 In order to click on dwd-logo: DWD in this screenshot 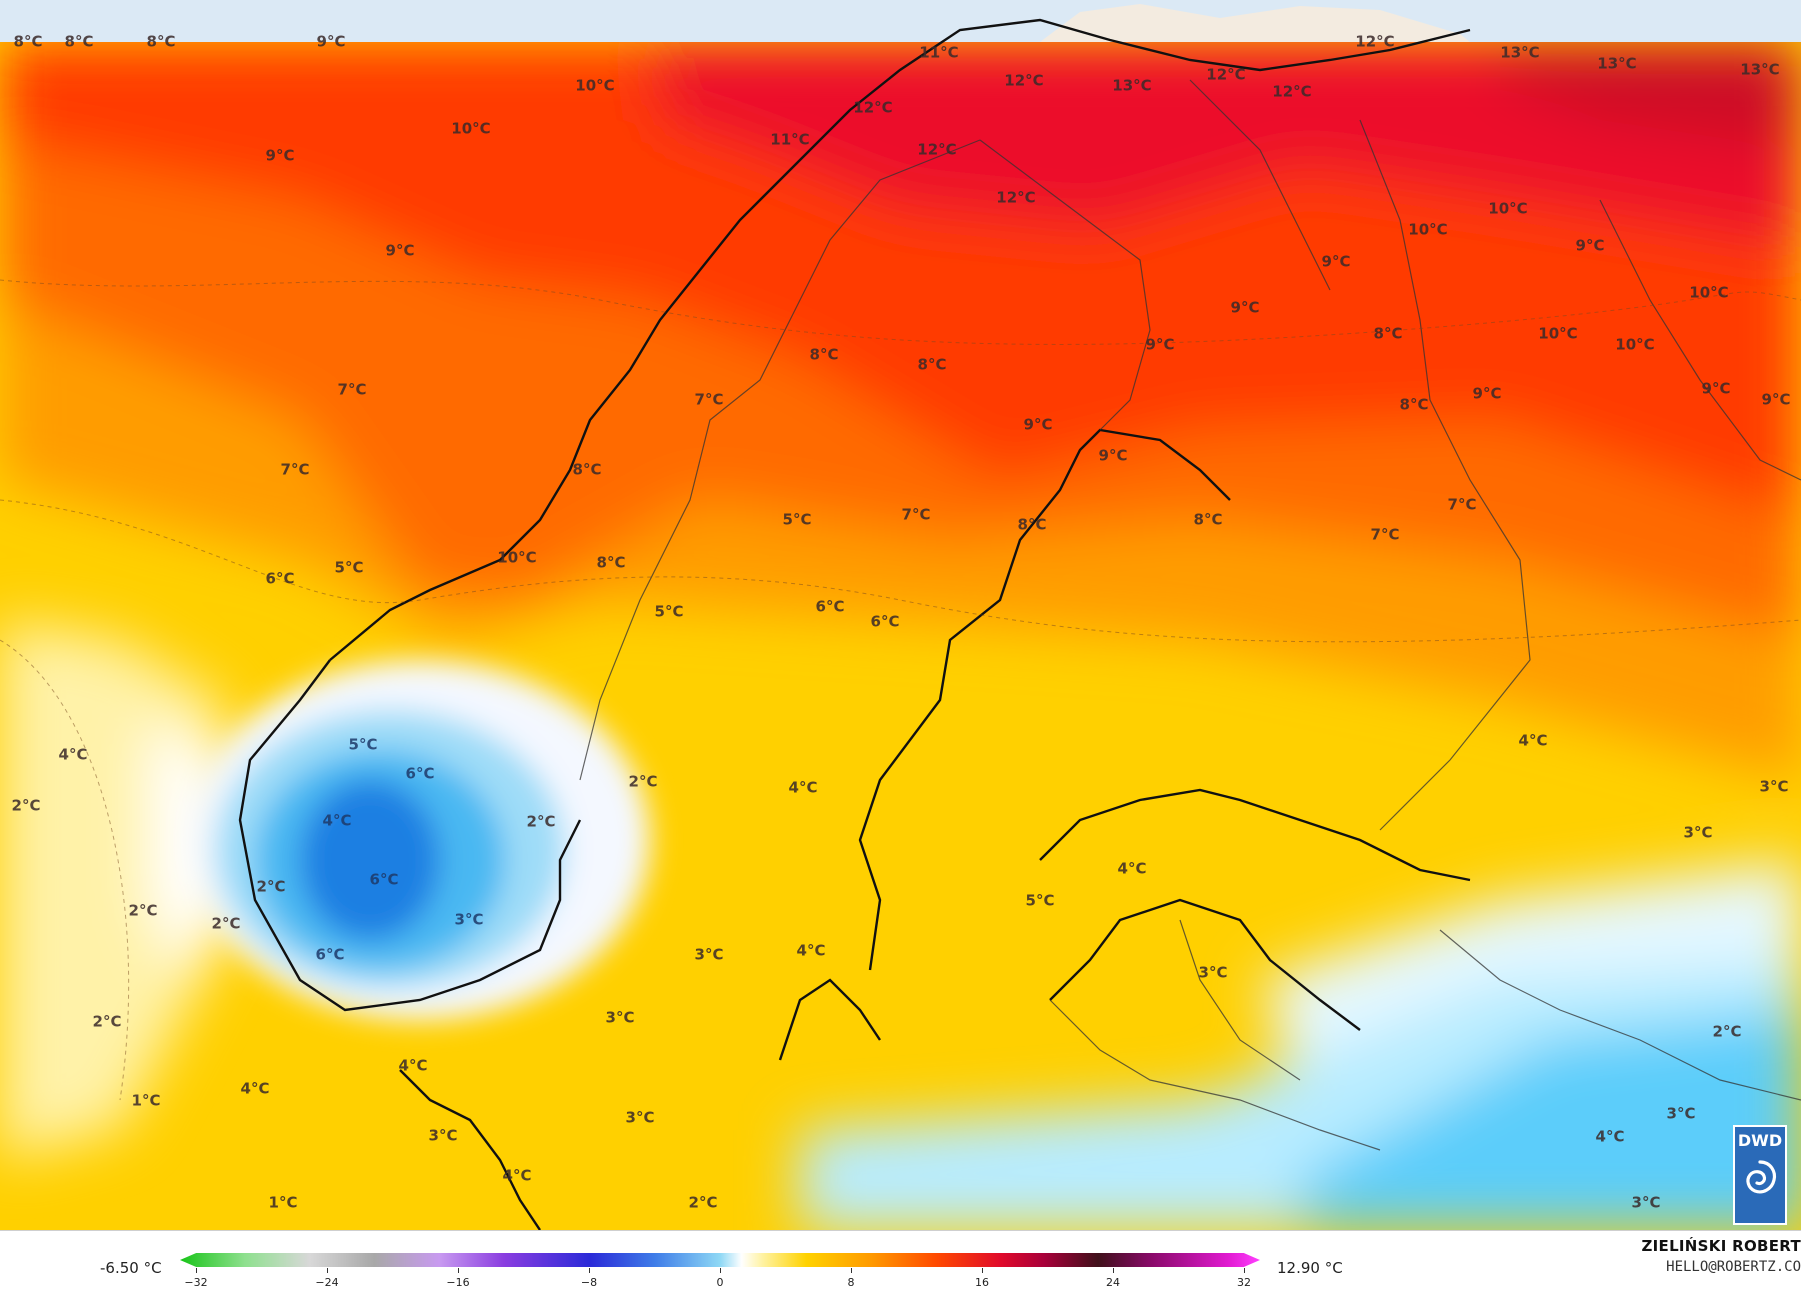, I will do `click(1760, 1175)`.